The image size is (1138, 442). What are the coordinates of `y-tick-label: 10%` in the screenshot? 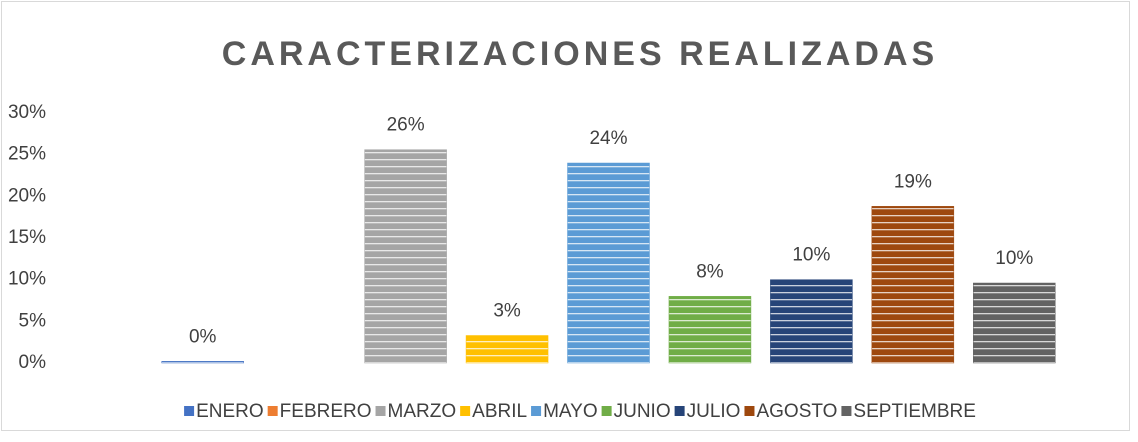 It's located at (27, 279).